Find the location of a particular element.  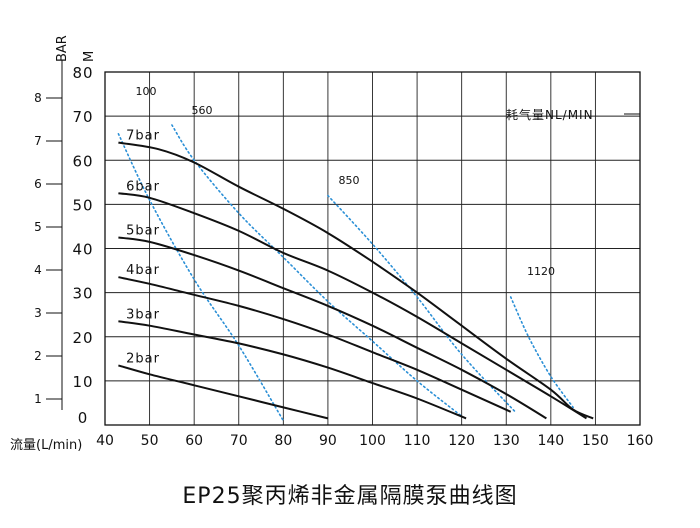

bar-tick-label: 7 is located at coordinates (38, 141).